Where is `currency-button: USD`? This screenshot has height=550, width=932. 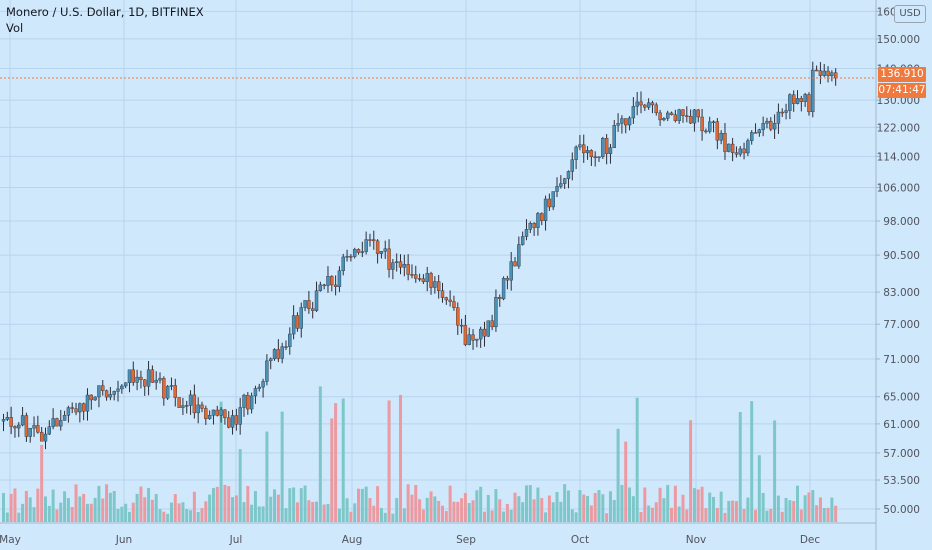
currency-button: USD is located at coordinates (910, 14).